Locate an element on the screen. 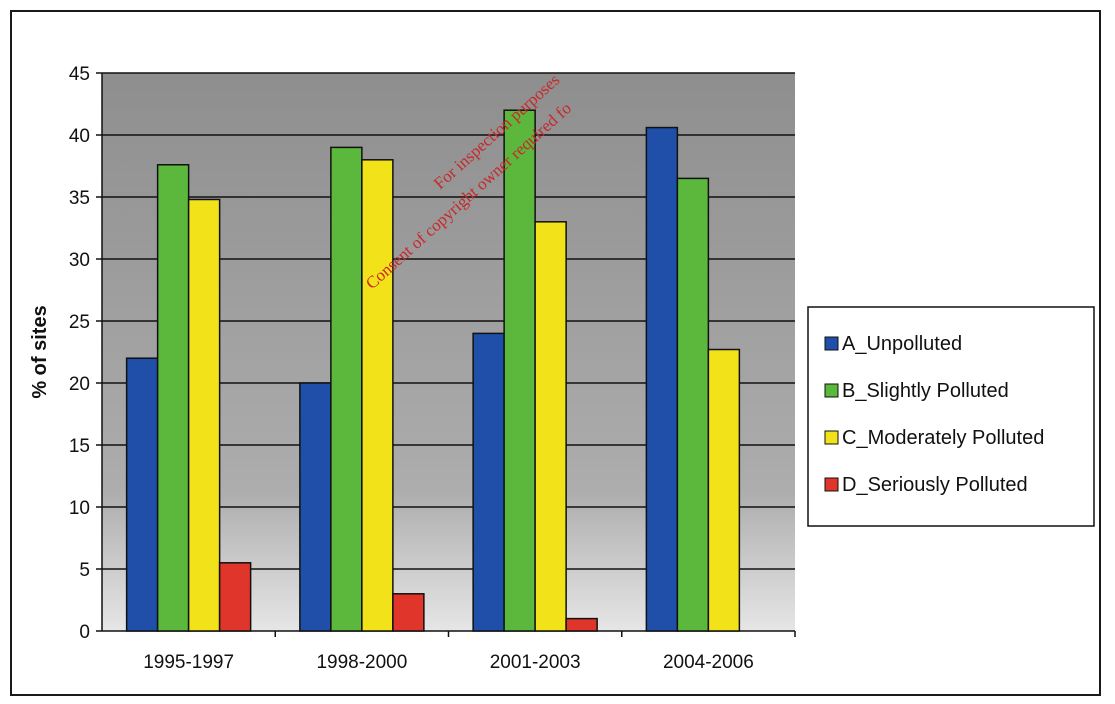 Image resolution: width=1115 pixels, height=704 pixels. y-tick-label: 35 is located at coordinates (79, 198).